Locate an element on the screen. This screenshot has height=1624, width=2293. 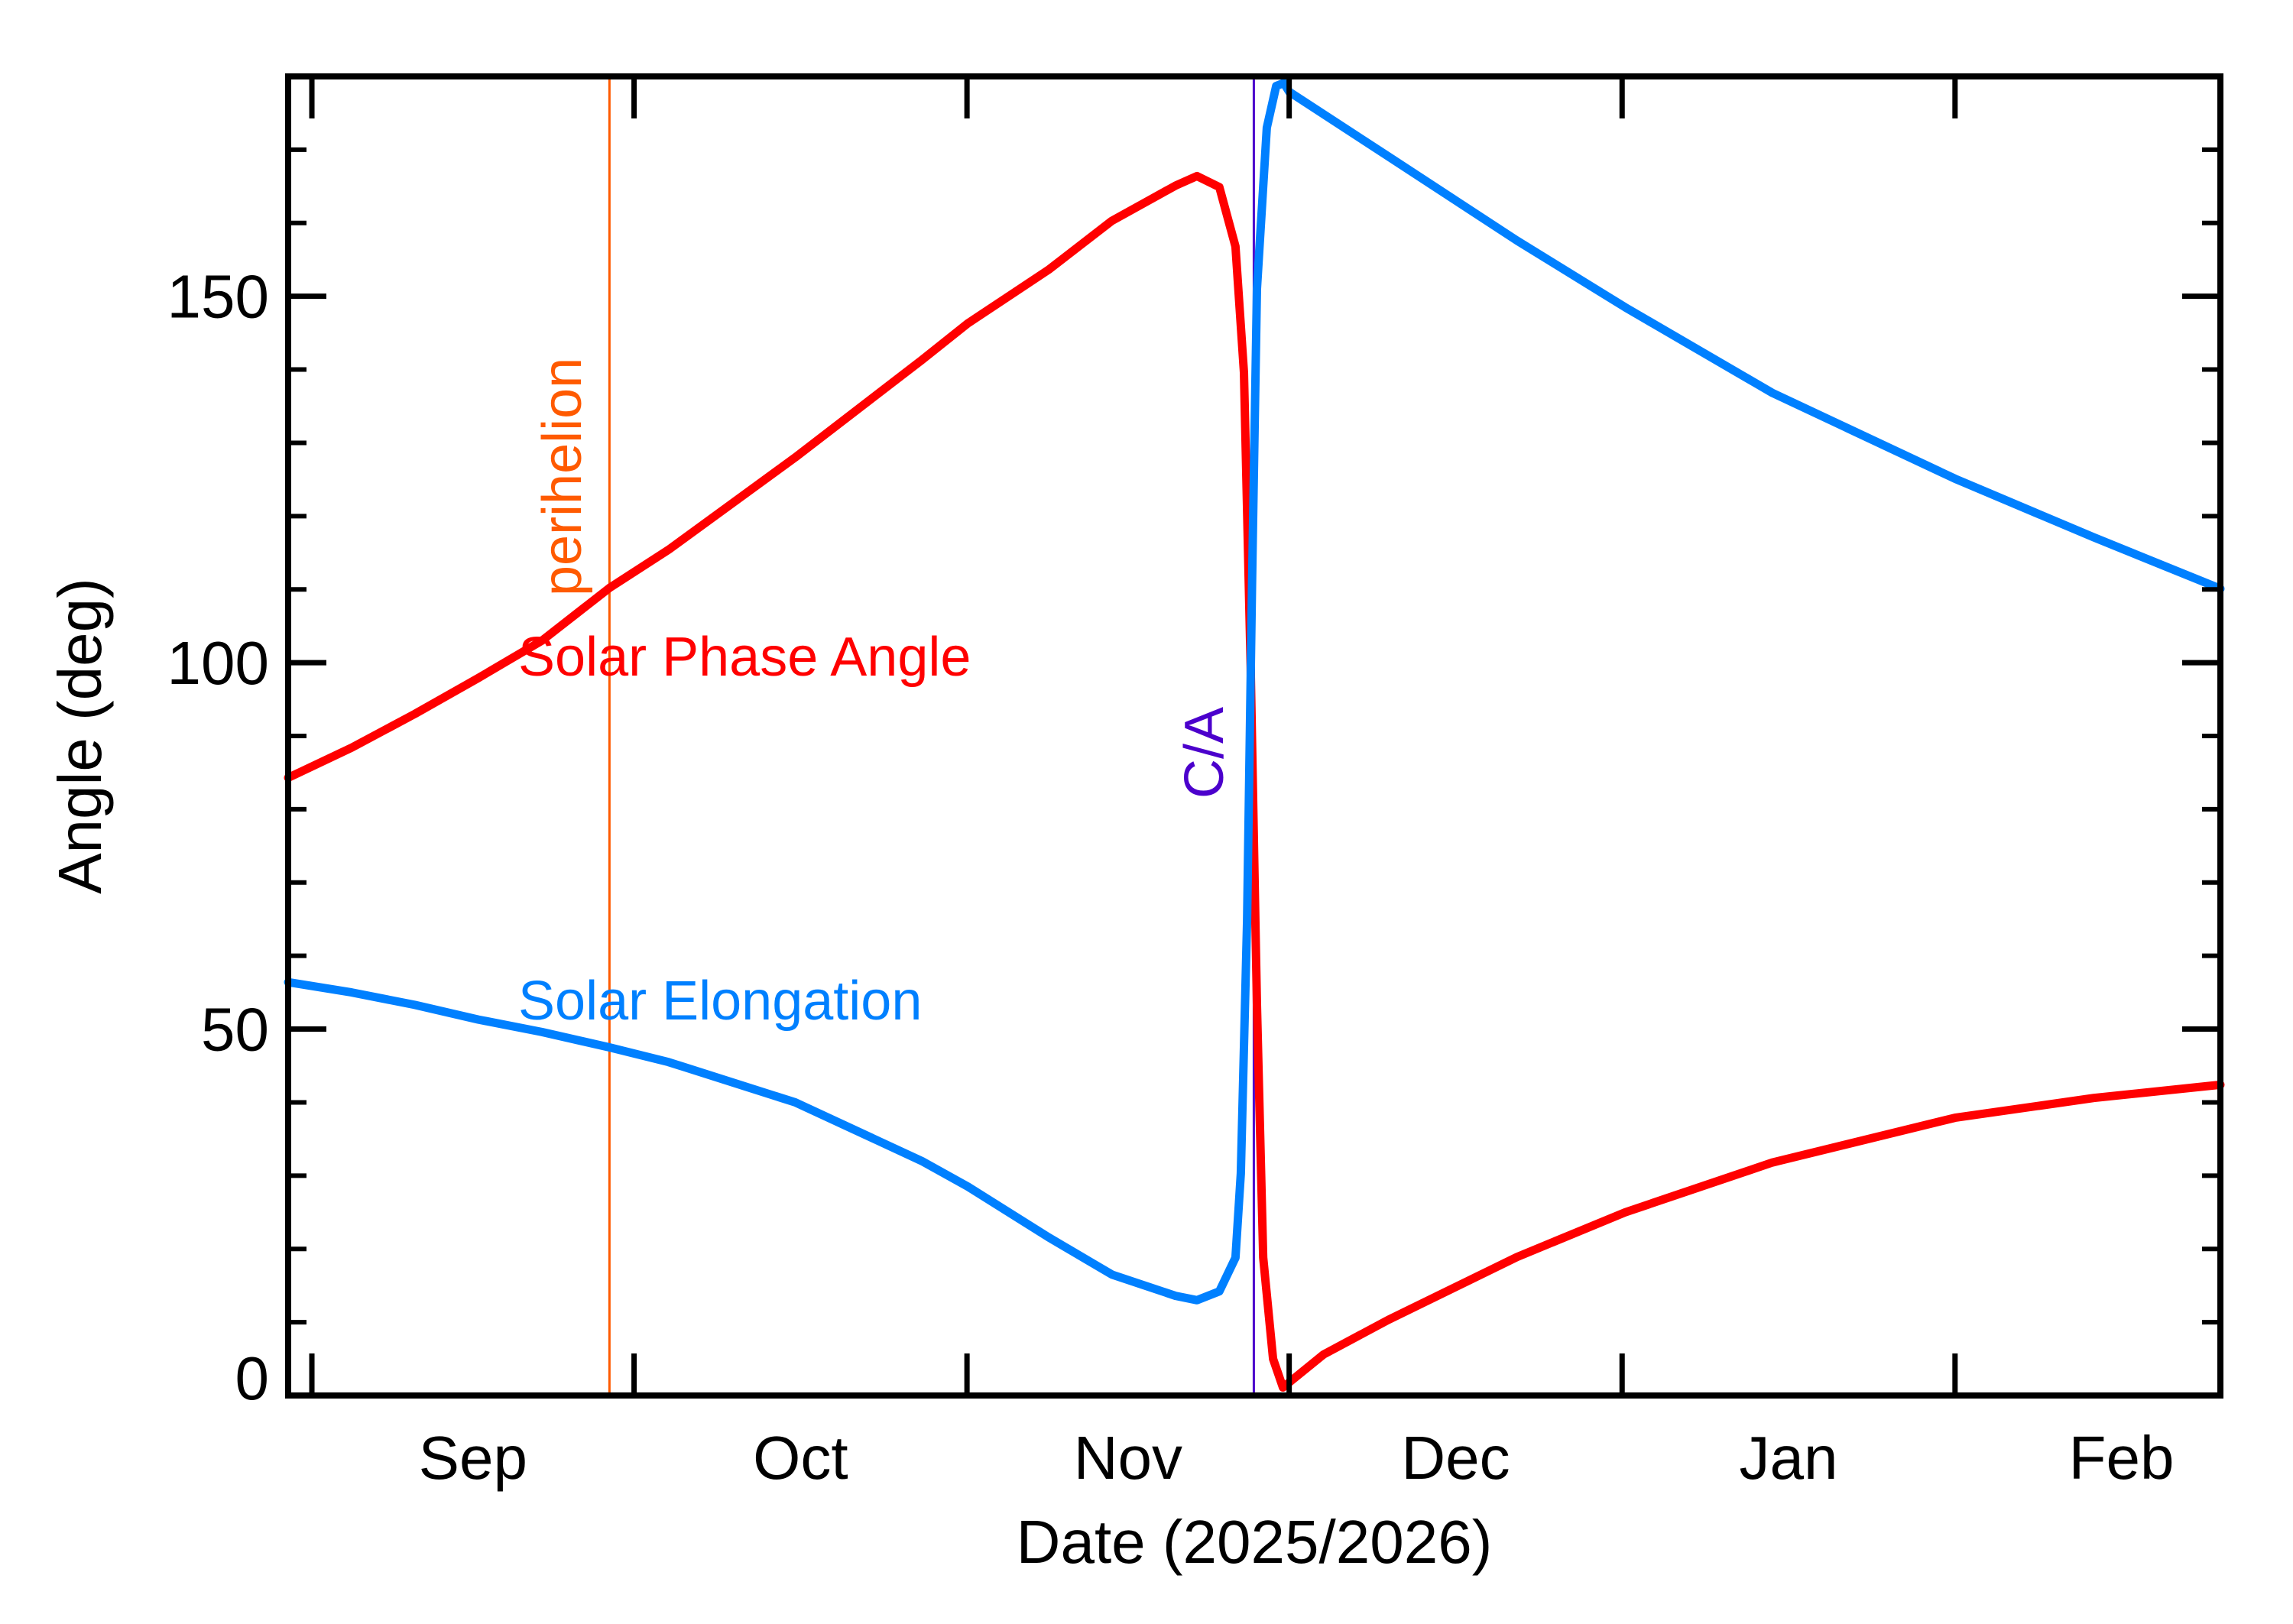
closest-approach-label: C/A is located at coordinates (1204, 753).